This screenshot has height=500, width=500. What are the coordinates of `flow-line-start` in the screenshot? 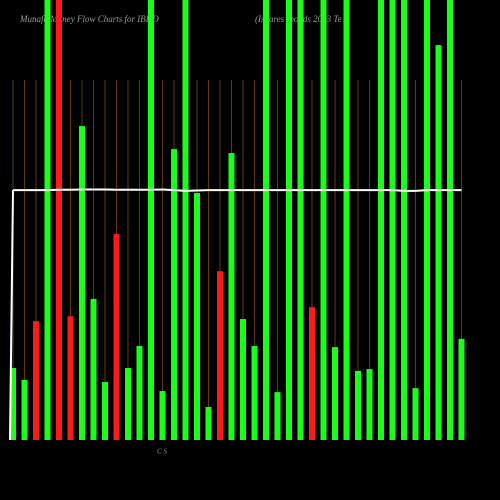 It's located at (11, 315).